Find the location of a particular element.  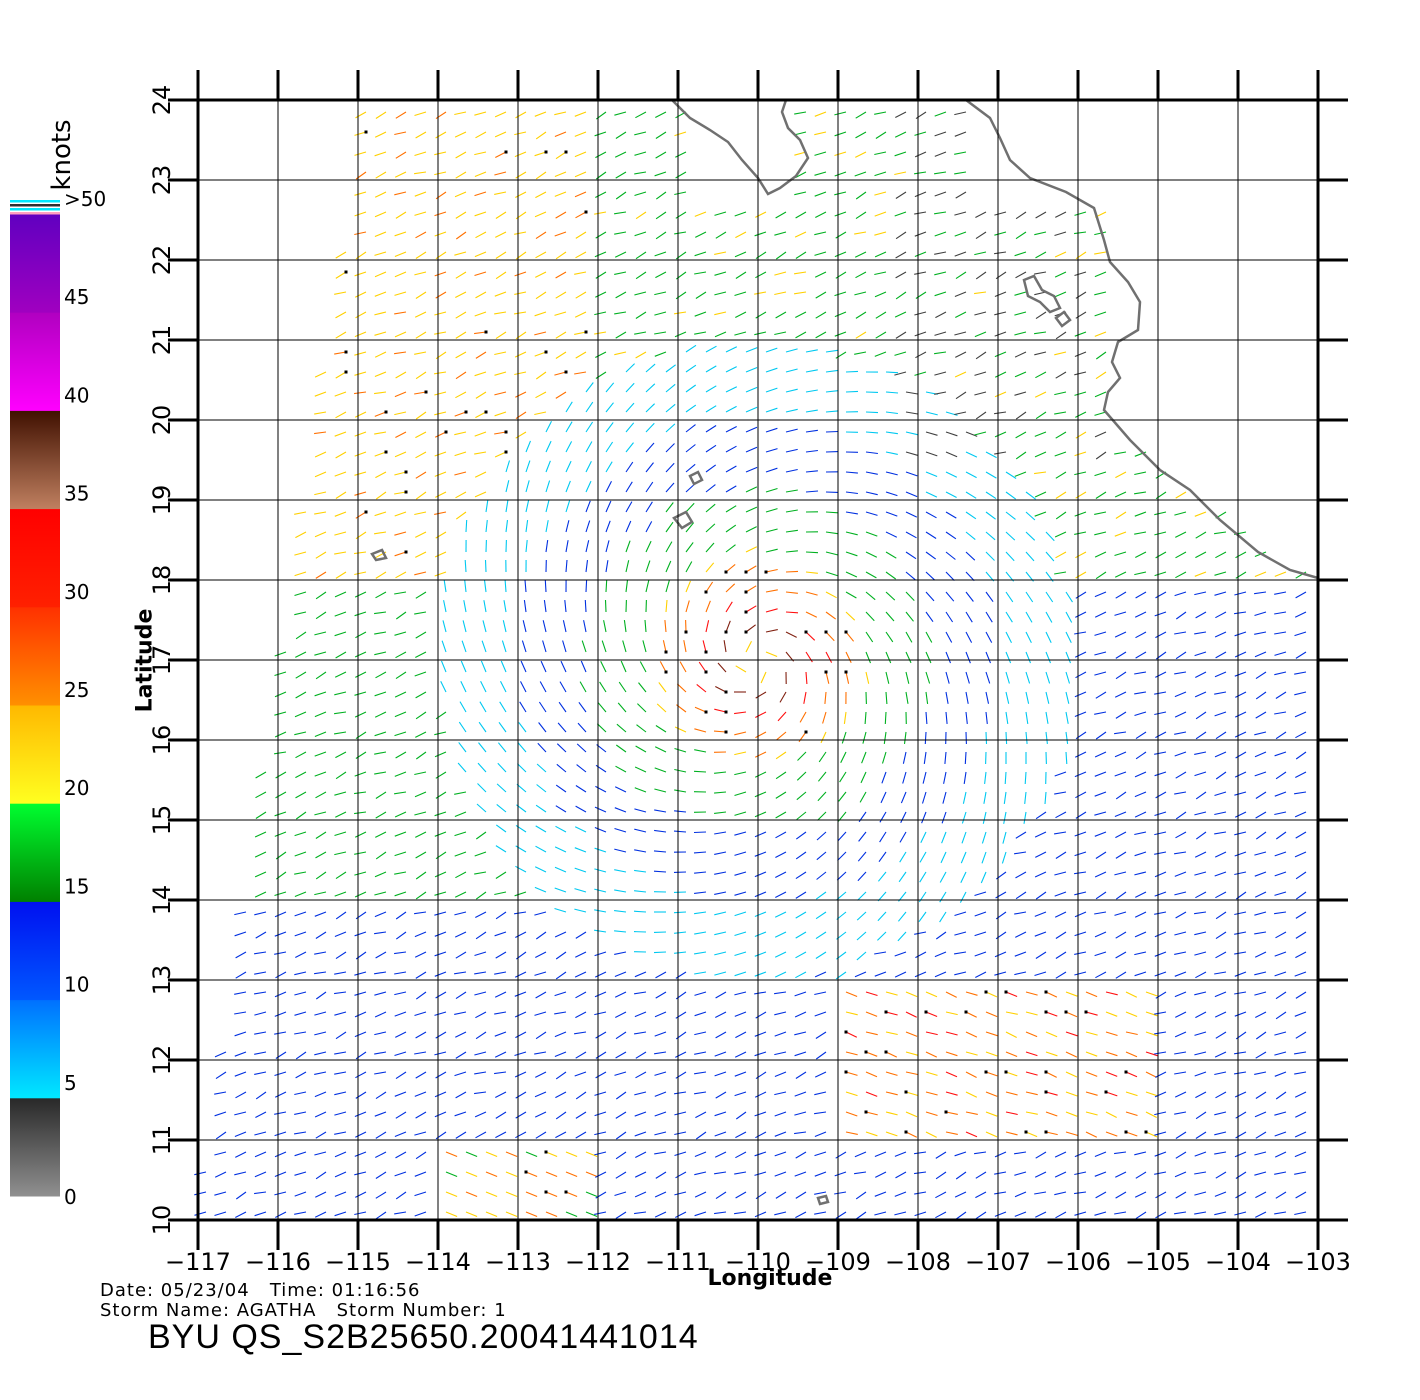

y-tick-label: 20 is located at coordinates (162, 420).